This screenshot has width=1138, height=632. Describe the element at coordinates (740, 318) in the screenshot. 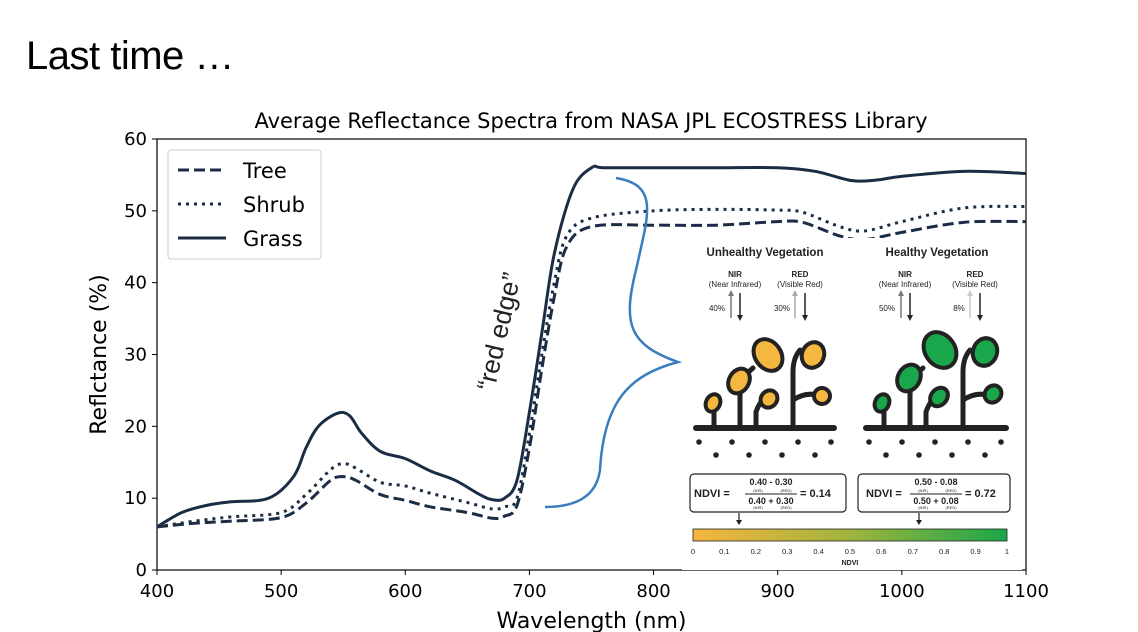

I see `unhealthy-nir-down-arrowhead` at that location.